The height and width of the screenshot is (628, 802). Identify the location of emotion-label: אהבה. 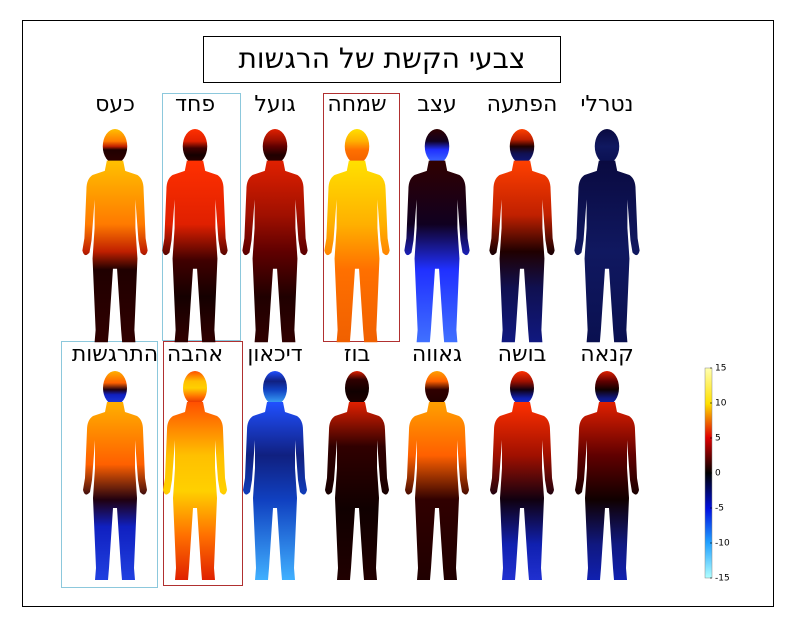
(195, 354).